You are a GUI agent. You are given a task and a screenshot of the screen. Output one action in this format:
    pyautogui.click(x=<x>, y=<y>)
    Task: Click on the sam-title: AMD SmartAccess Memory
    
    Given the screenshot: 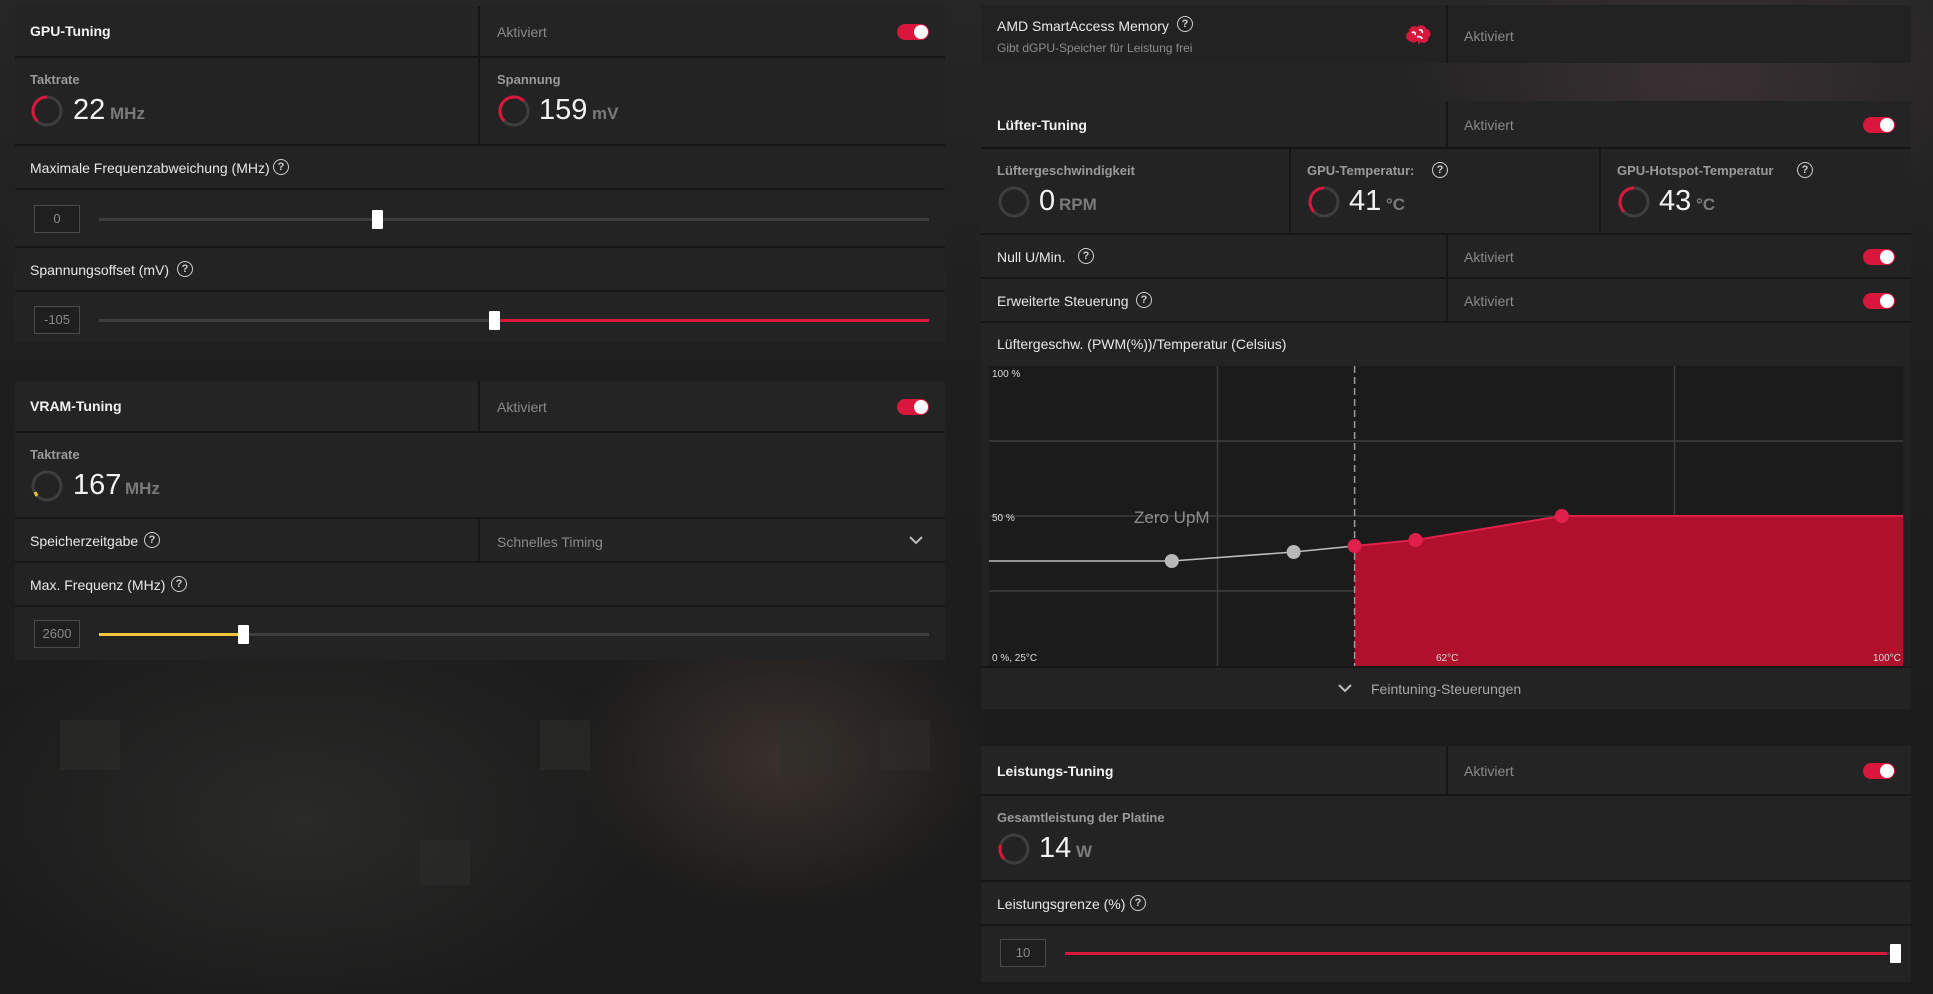 What is the action you would take?
    pyautogui.click(x=1083, y=26)
    